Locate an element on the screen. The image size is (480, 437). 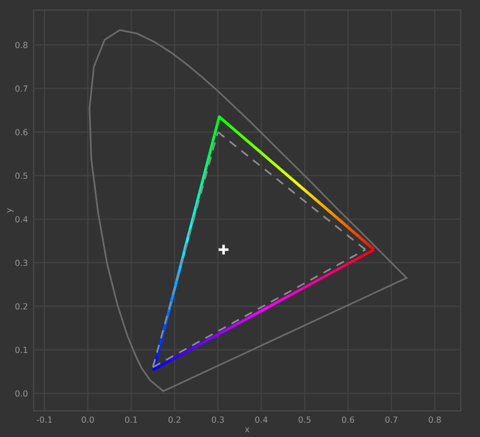
x-tick-label: 0.8 is located at coordinates (434, 419).